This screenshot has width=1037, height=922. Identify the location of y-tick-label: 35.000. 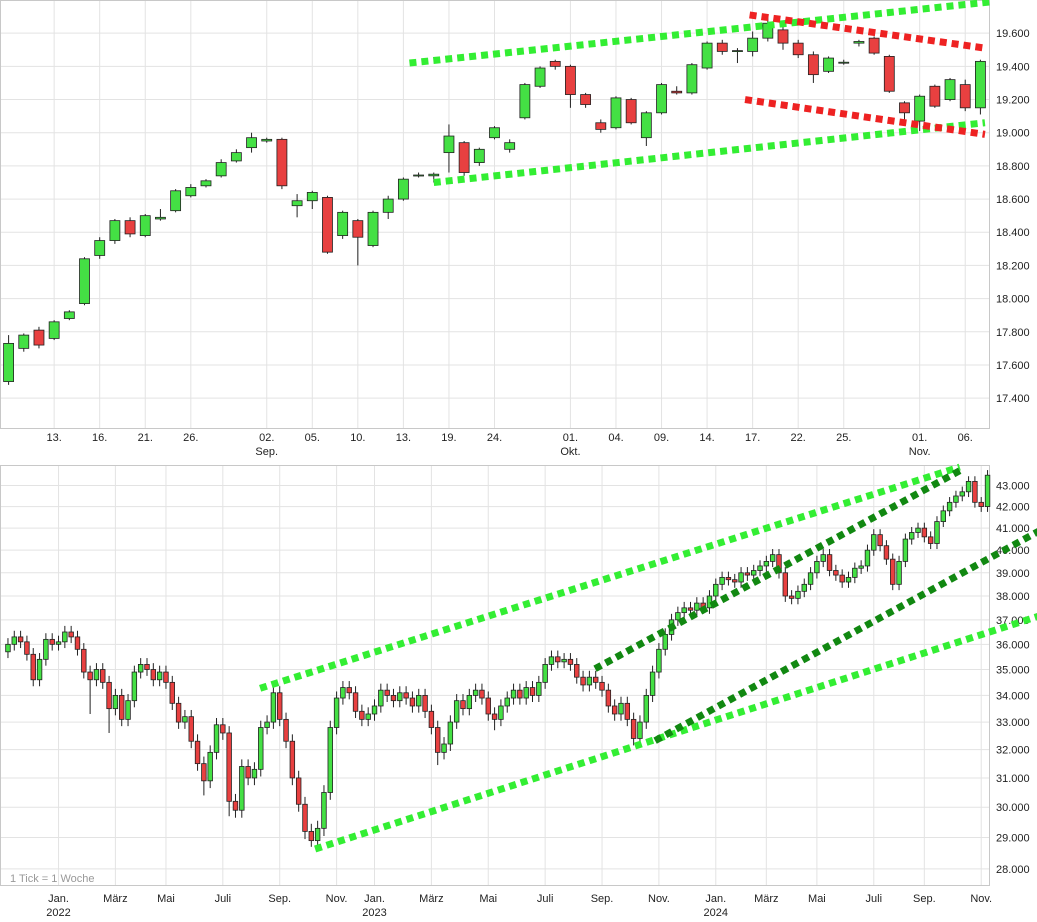
(1013, 670).